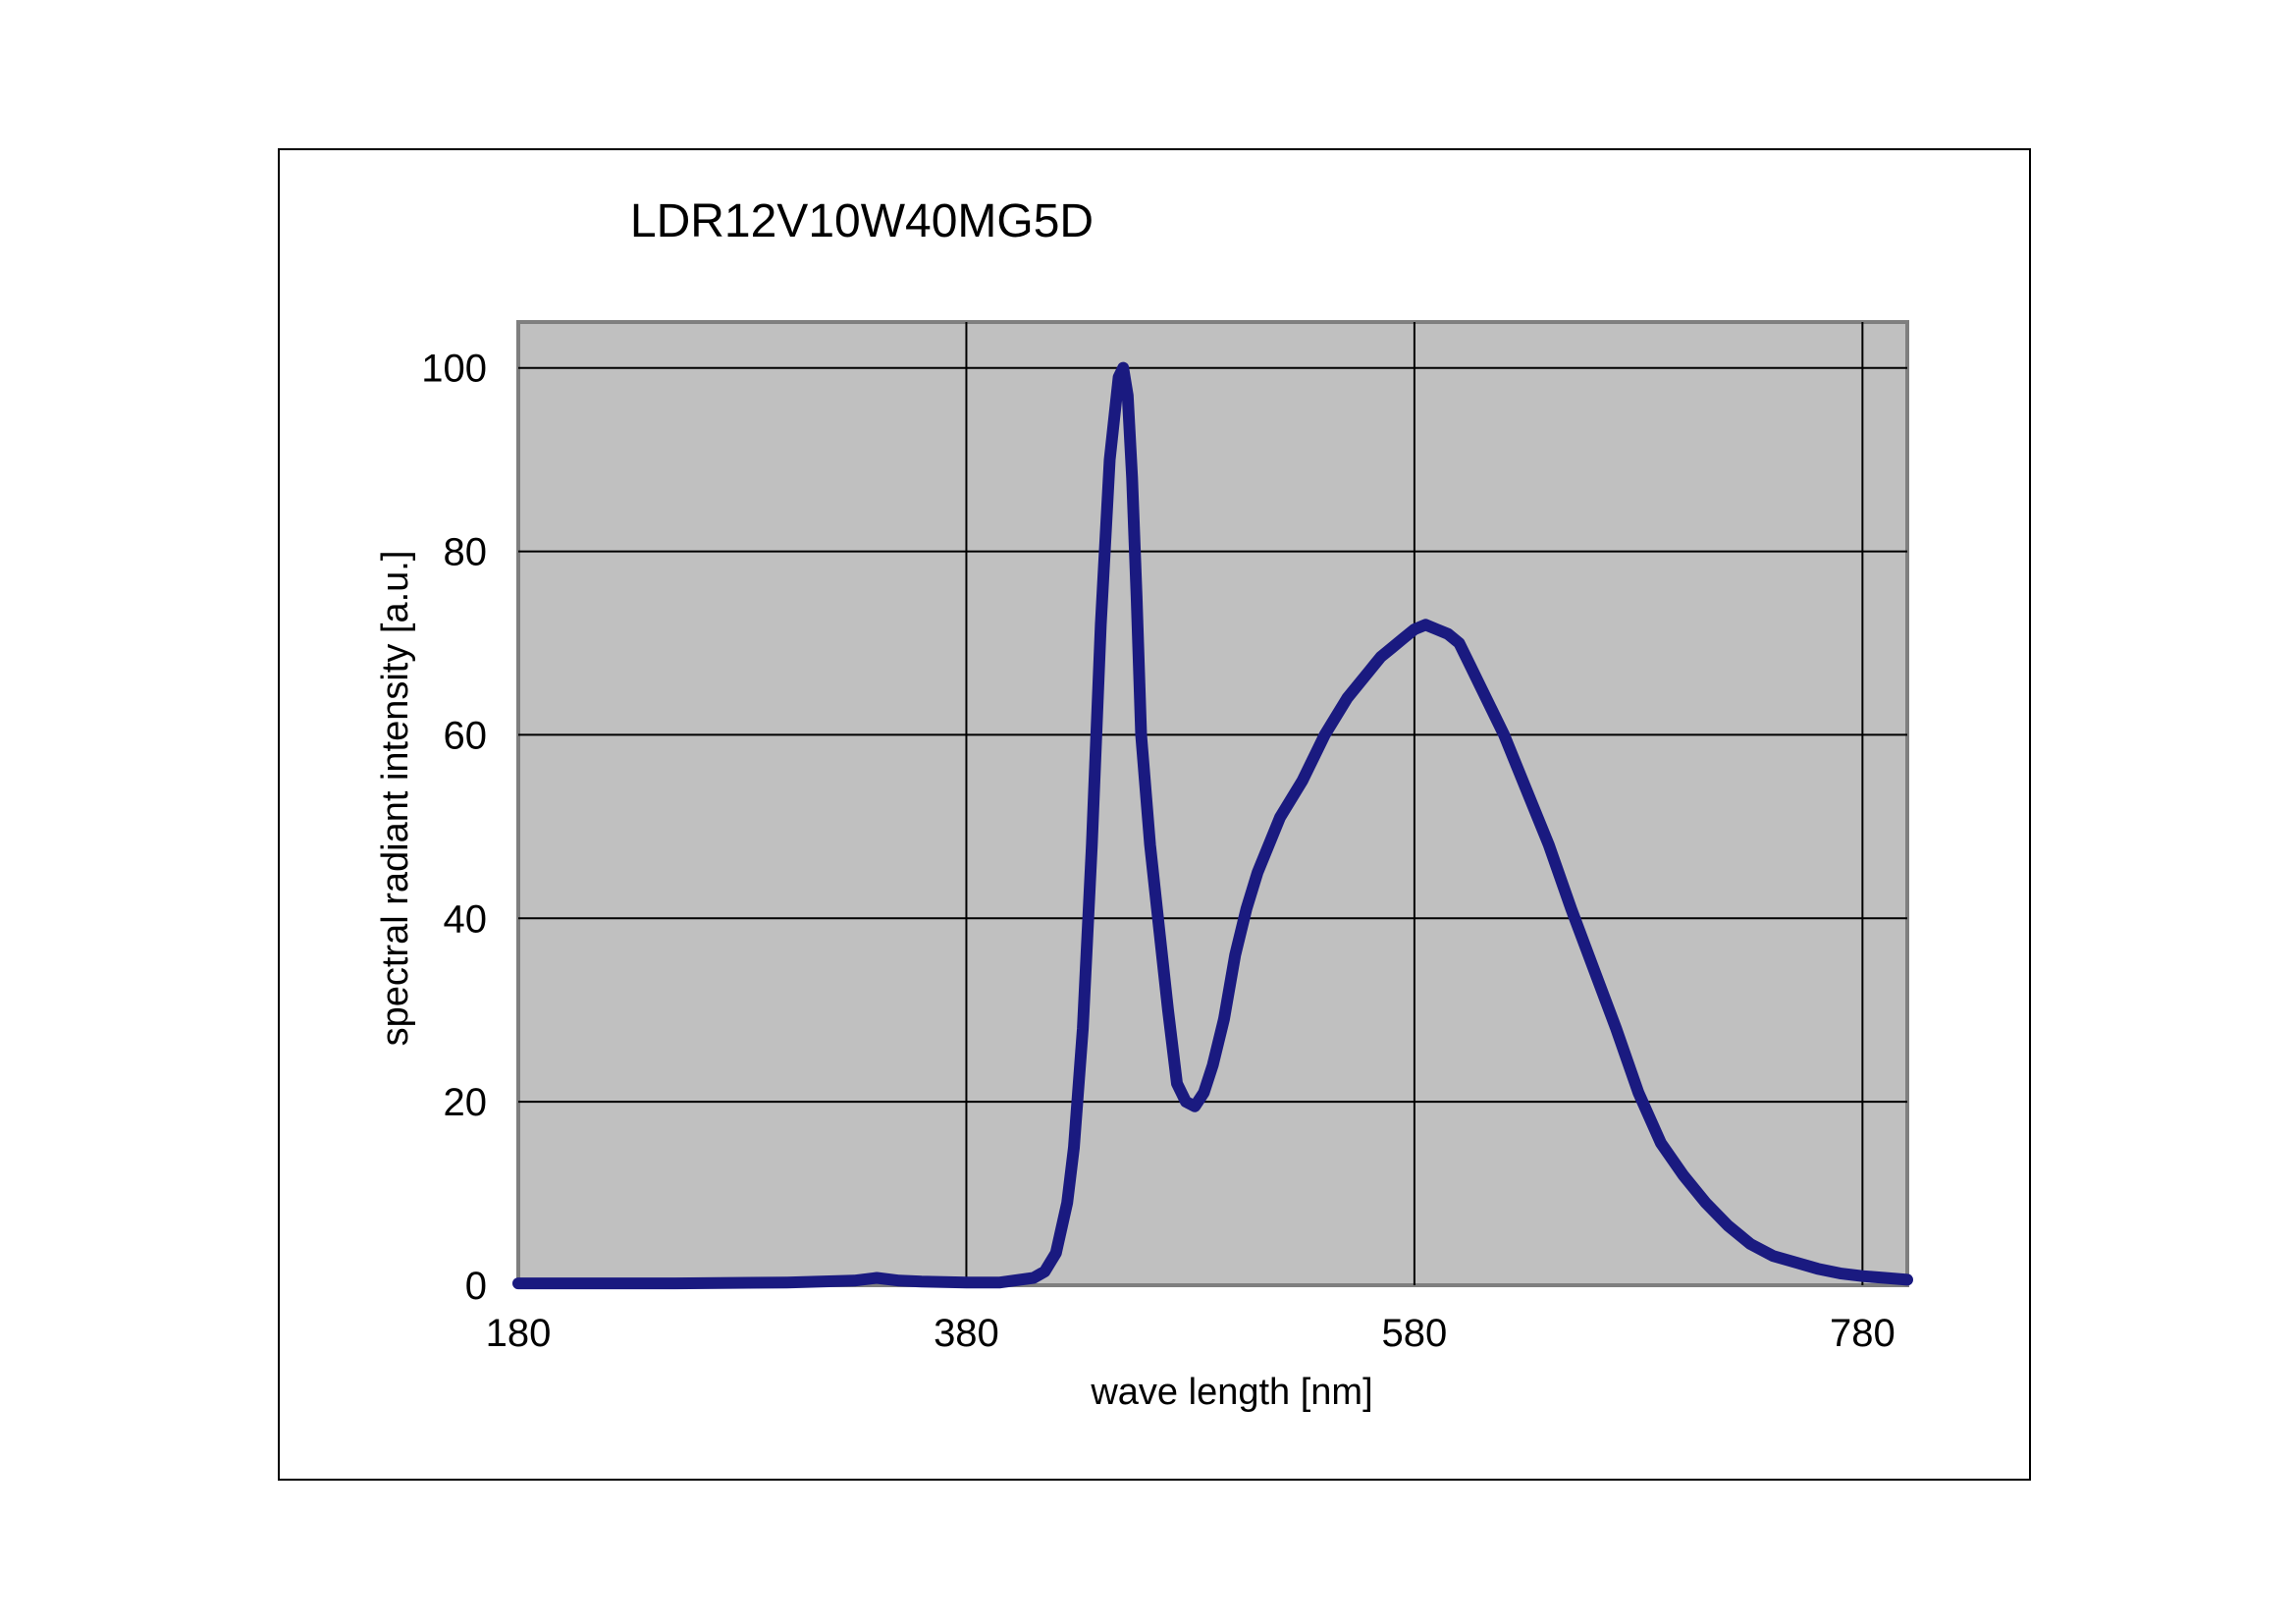 This screenshot has height=1623, width=2296. Describe the element at coordinates (519, 1334) in the screenshot. I see `x-tick-label: 180` at that location.